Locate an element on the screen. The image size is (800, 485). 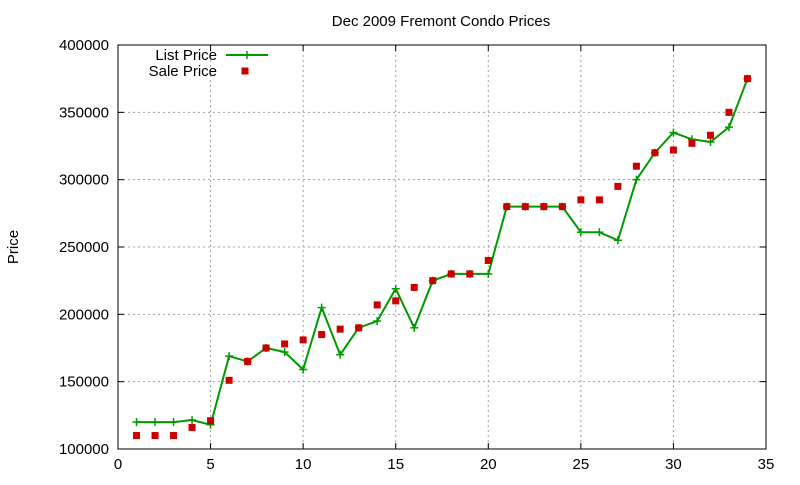
x-tick-label: 35 is located at coordinates (766, 464).